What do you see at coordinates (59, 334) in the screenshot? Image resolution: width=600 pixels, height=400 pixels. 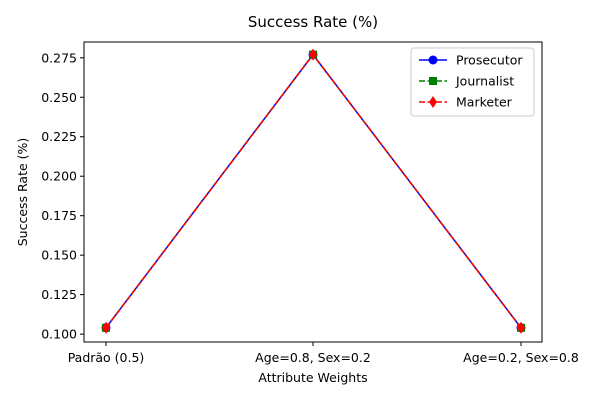 I see `y-tick-label: 0.100` at bounding box center [59, 334].